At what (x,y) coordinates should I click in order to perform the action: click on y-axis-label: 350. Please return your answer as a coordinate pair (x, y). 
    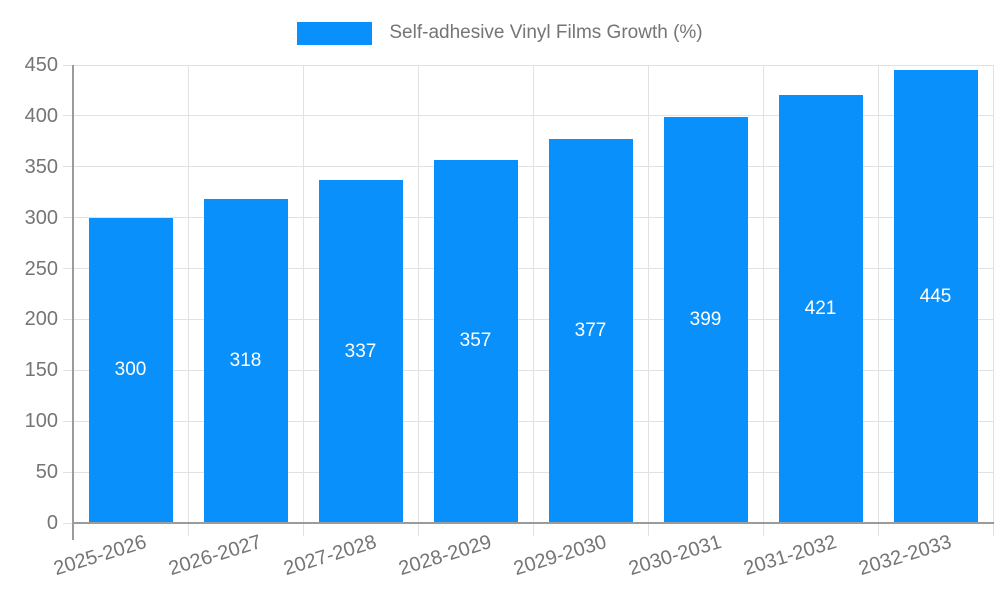
    Looking at the image, I should click on (41, 166).